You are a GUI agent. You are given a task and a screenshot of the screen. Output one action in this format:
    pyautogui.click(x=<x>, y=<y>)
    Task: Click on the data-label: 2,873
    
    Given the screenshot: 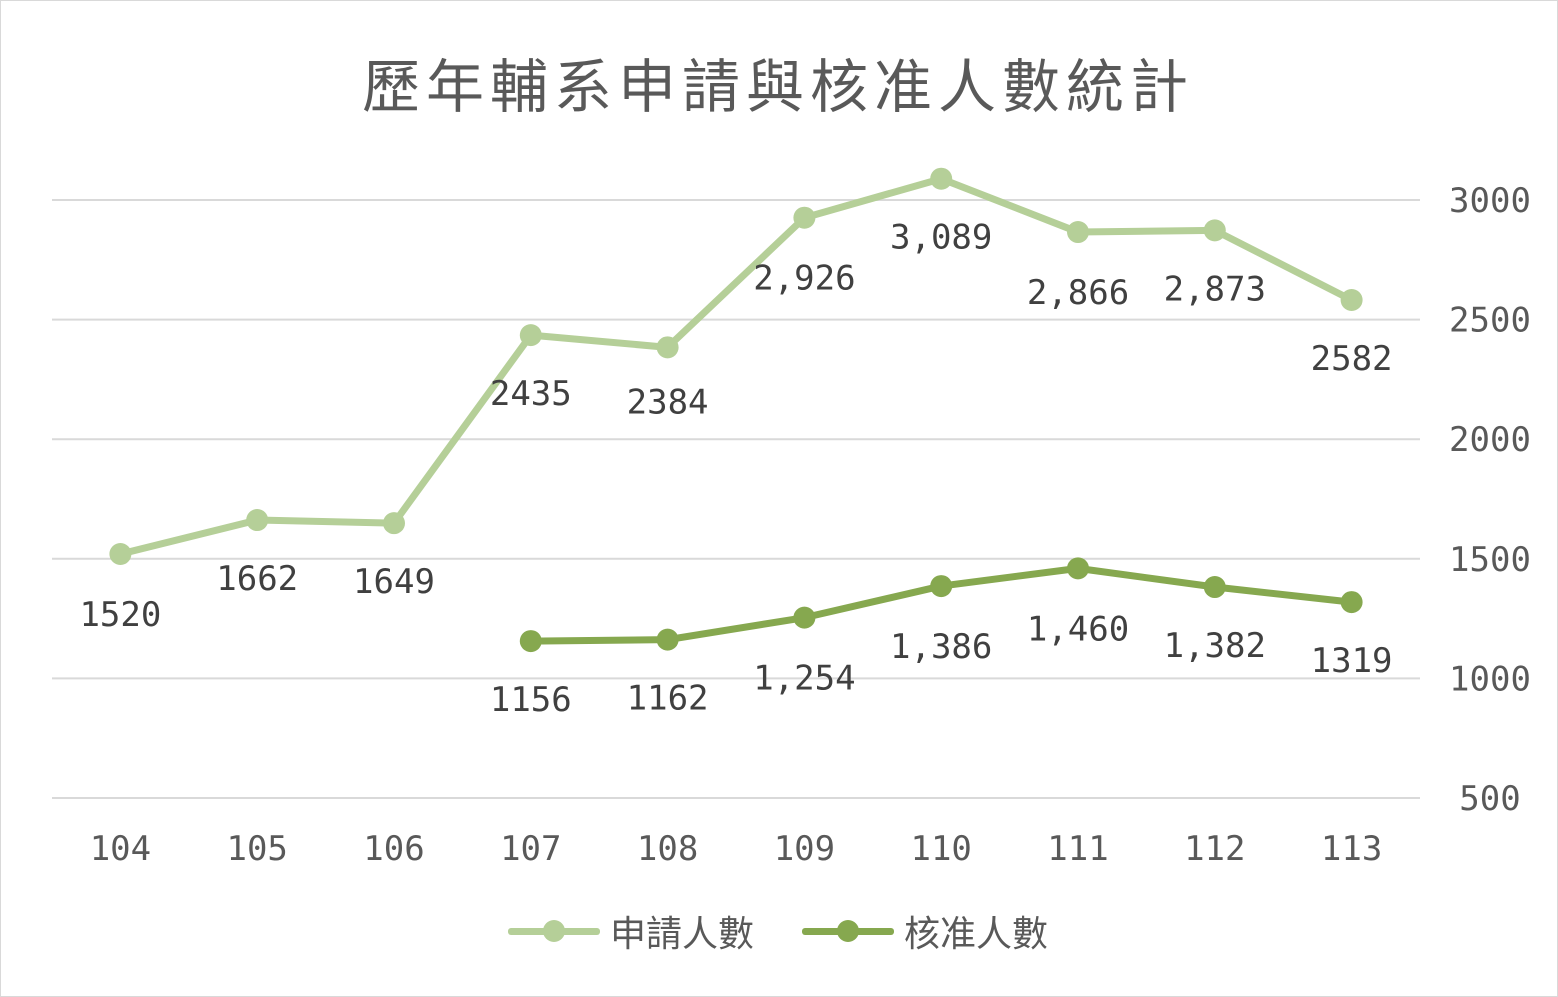 What is the action you would take?
    pyautogui.click(x=1215, y=289)
    